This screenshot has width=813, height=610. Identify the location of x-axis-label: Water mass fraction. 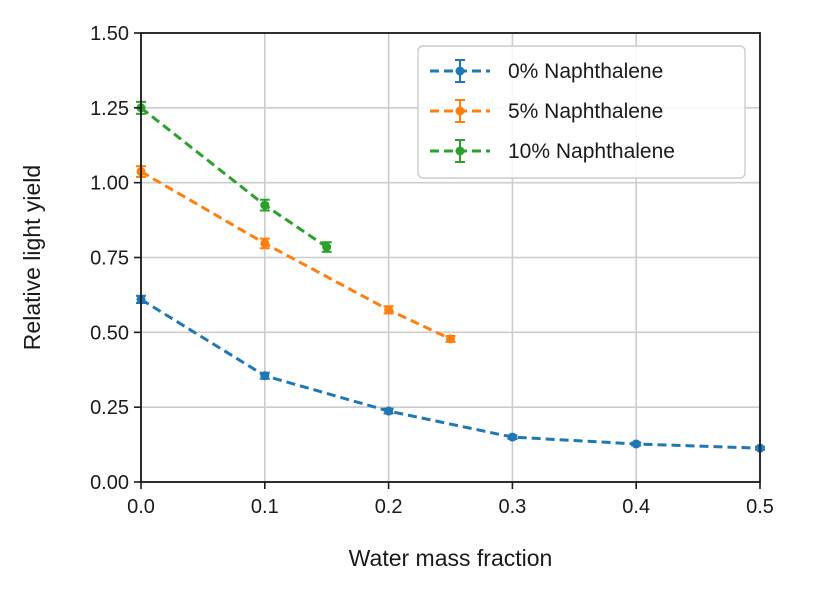
(451, 558).